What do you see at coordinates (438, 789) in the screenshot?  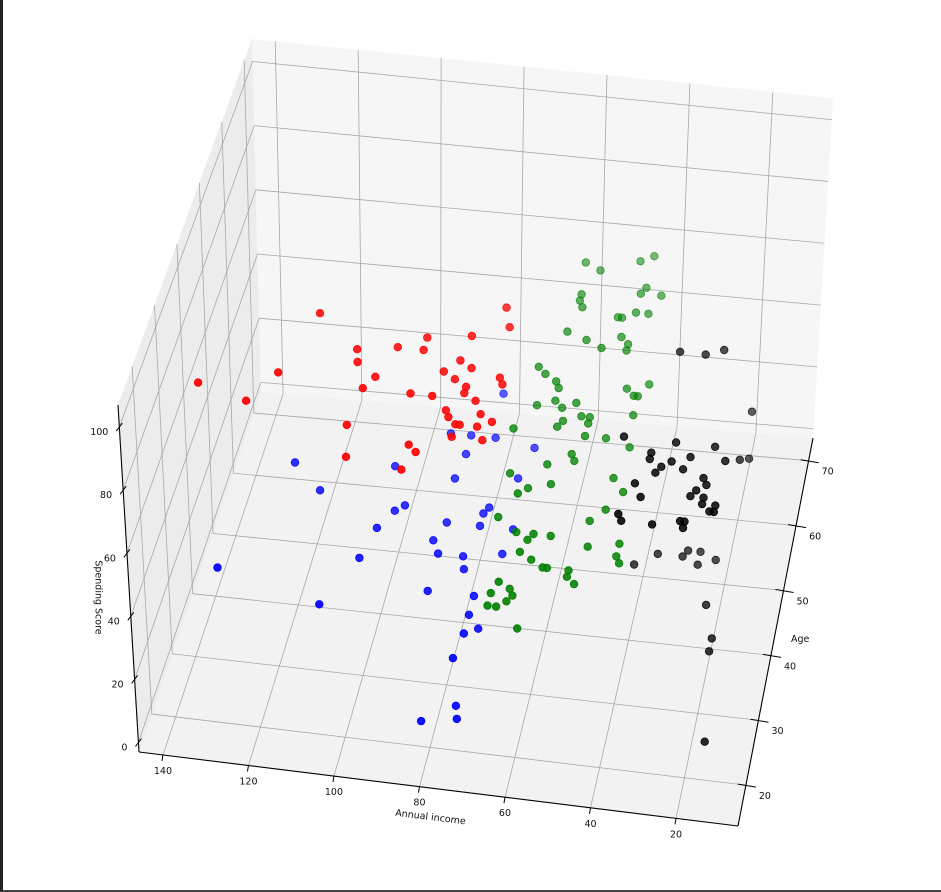 I see `x-axis-line` at bounding box center [438, 789].